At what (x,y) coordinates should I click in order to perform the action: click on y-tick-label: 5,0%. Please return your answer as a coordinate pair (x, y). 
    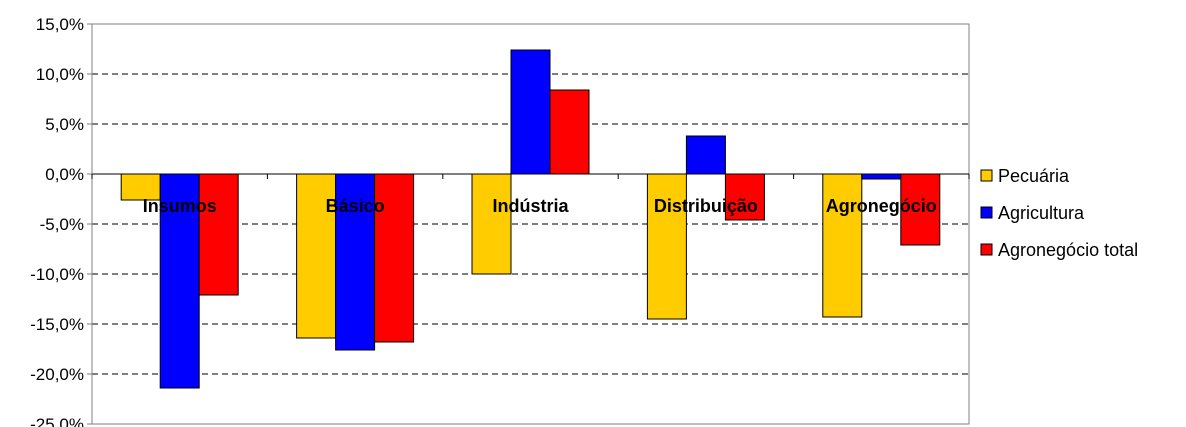
    Looking at the image, I should click on (64, 124).